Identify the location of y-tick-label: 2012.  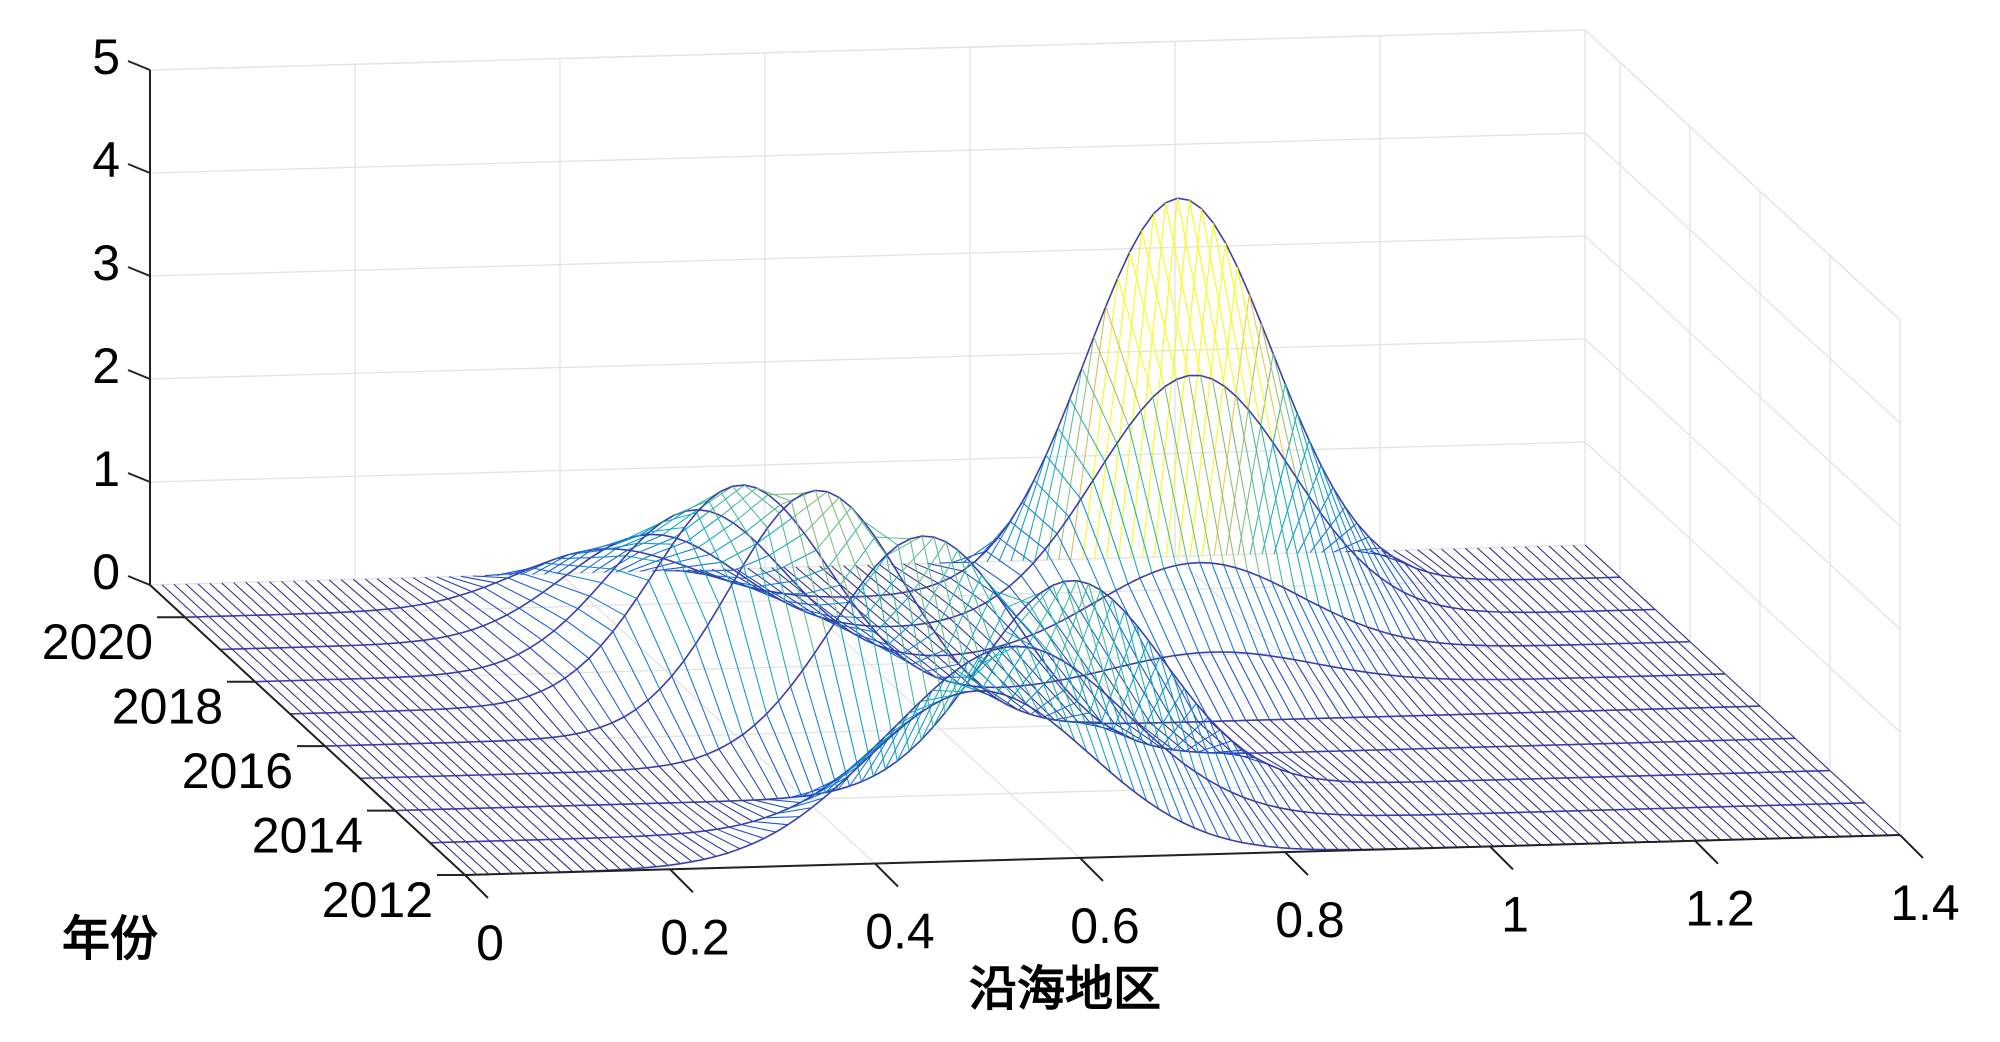
(377, 900).